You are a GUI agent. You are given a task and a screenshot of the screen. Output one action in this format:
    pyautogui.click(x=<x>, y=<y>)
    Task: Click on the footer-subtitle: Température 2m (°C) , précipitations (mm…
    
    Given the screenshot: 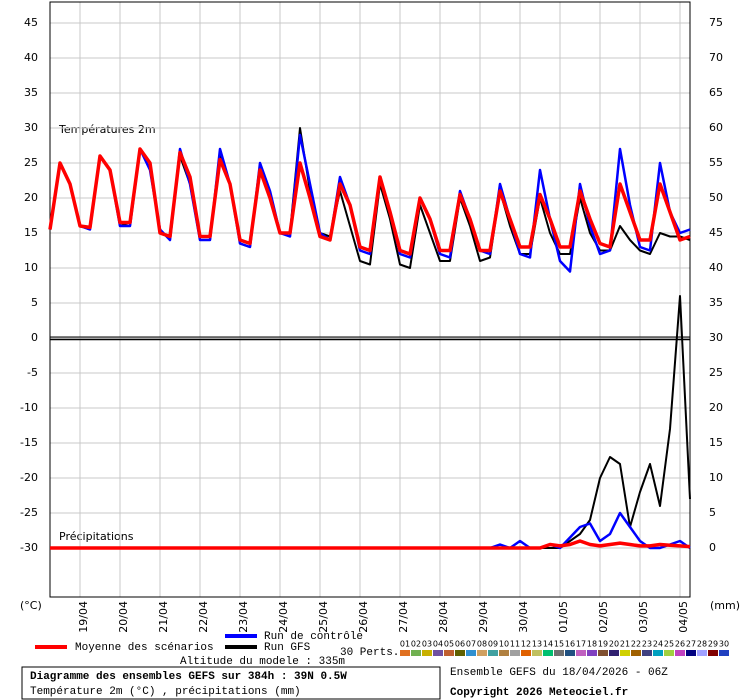 What is the action you would take?
    pyautogui.click(x=165, y=692)
    